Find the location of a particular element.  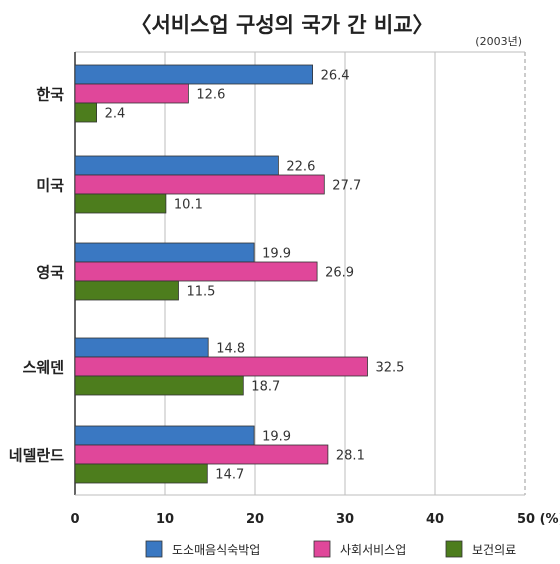

value-label: 18.7 is located at coordinates (265, 387).